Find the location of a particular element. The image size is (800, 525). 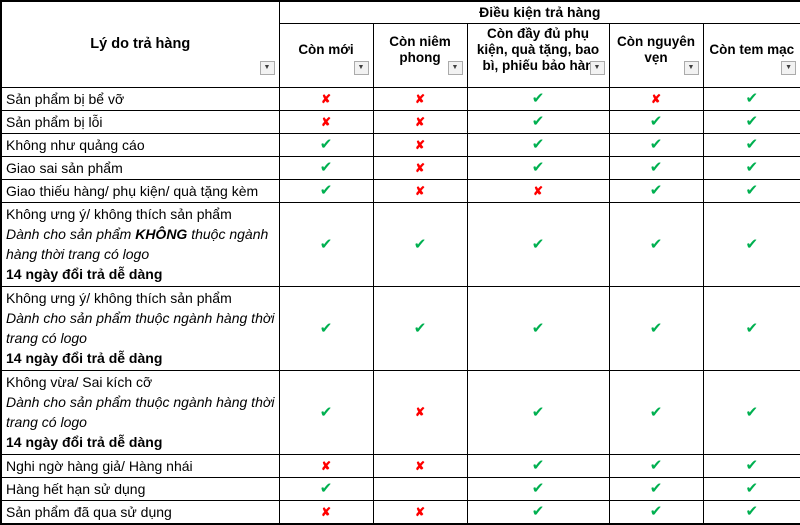

reason-line: Không như quảng cáo is located at coordinates (75, 144).